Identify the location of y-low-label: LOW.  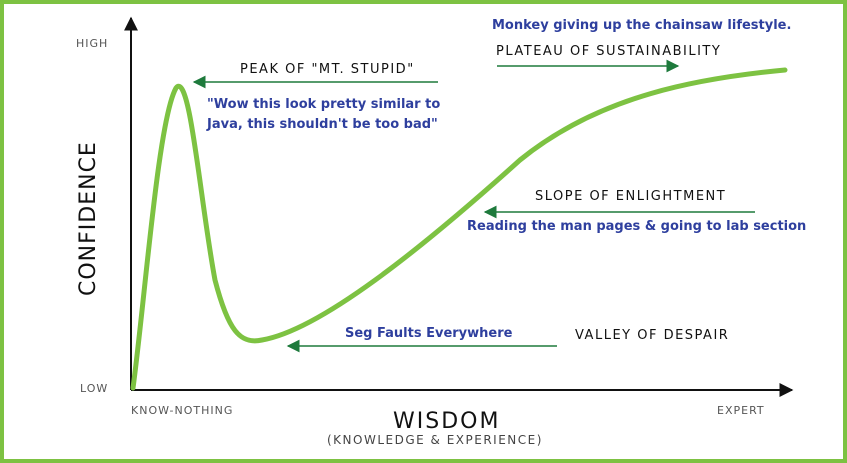
(94, 388).